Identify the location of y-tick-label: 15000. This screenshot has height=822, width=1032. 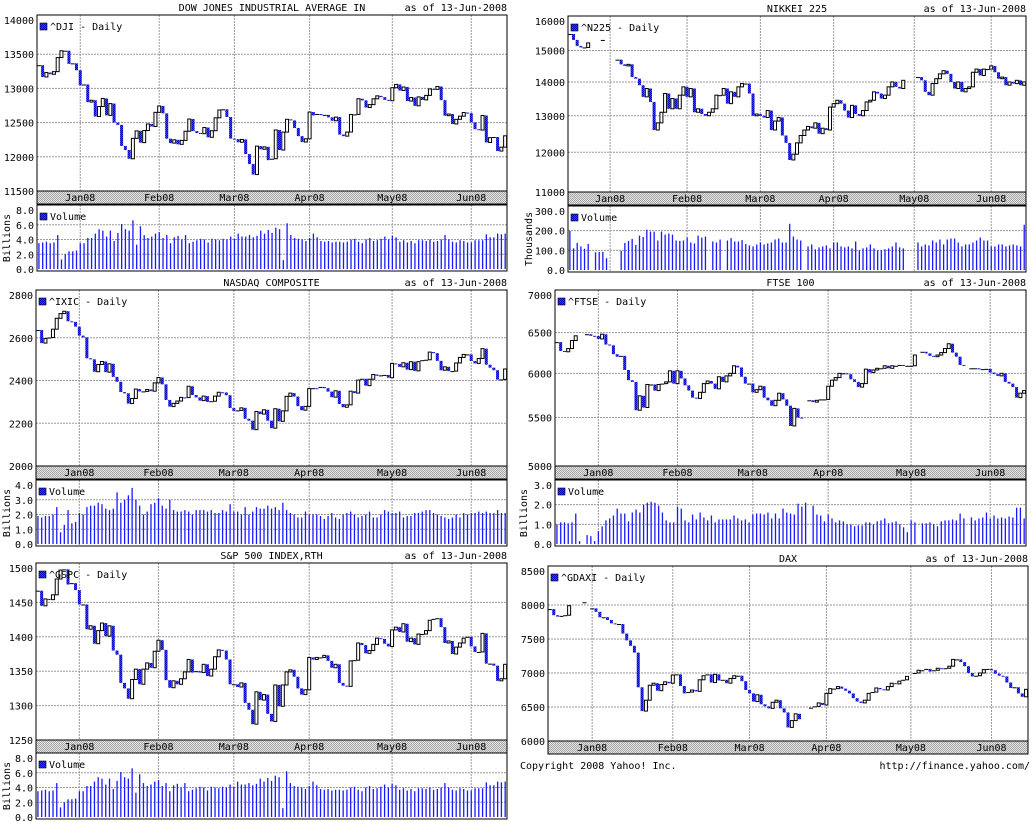
(550, 51).